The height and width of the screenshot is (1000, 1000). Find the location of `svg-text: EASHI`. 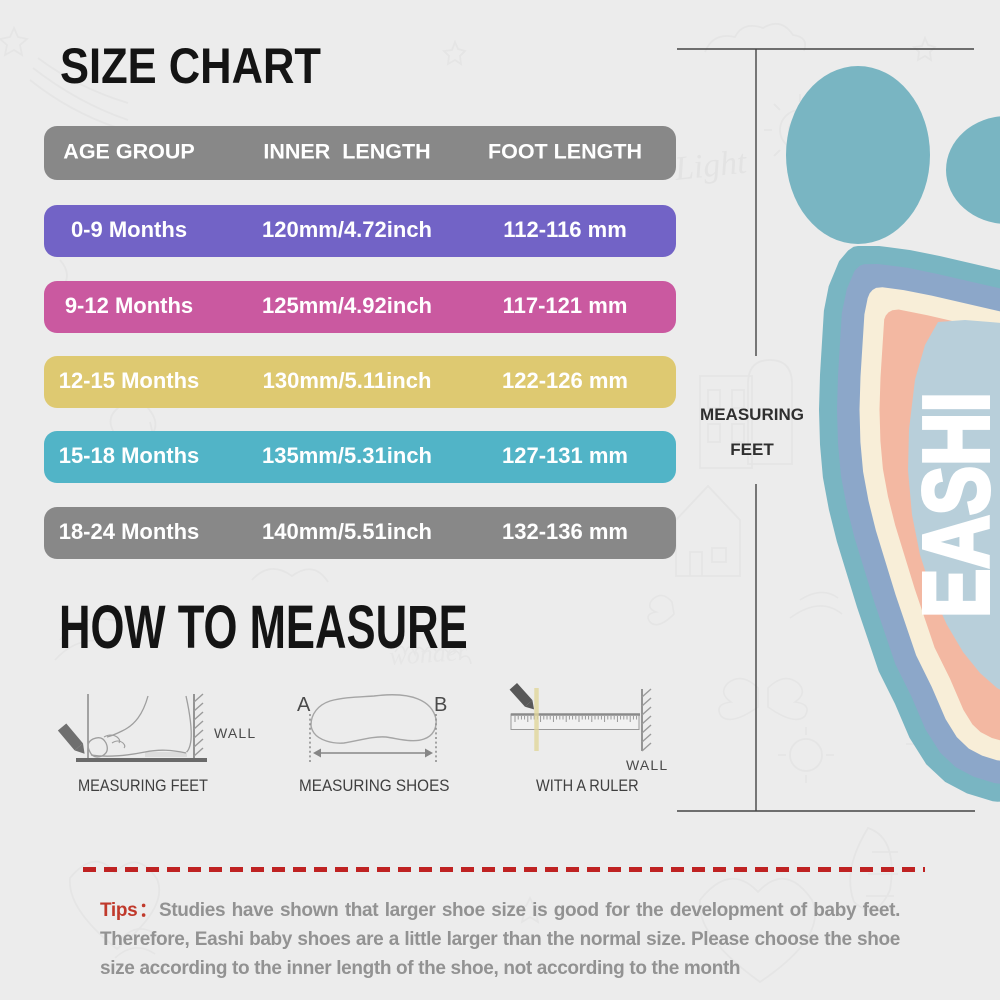

svg-text: EASHI is located at coordinates (952, 505).